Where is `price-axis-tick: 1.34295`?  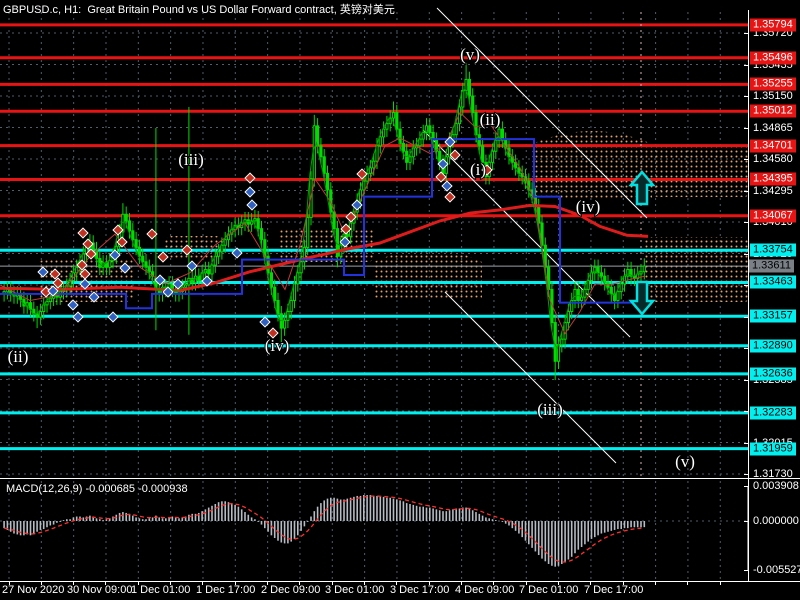 price-axis-tick: 1.34295 is located at coordinates (773, 190).